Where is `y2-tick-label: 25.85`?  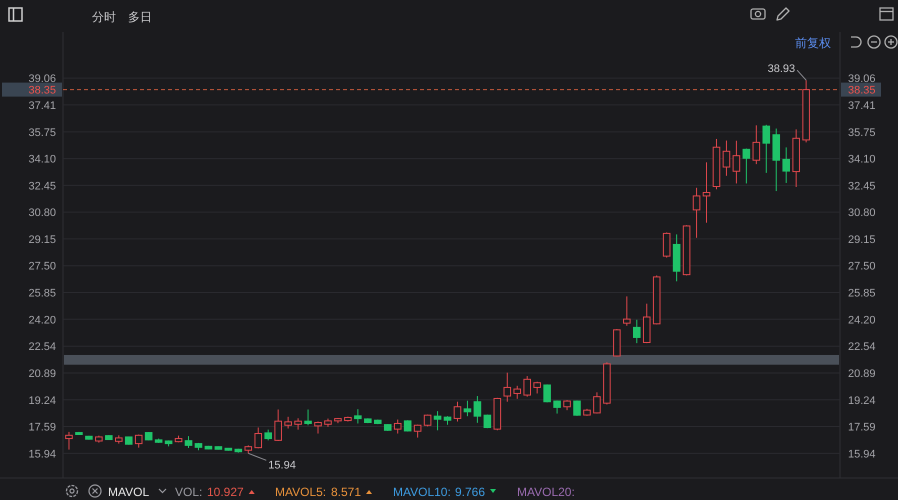
y2-tick-label: 25.85 is located at coordinates (862, 293).